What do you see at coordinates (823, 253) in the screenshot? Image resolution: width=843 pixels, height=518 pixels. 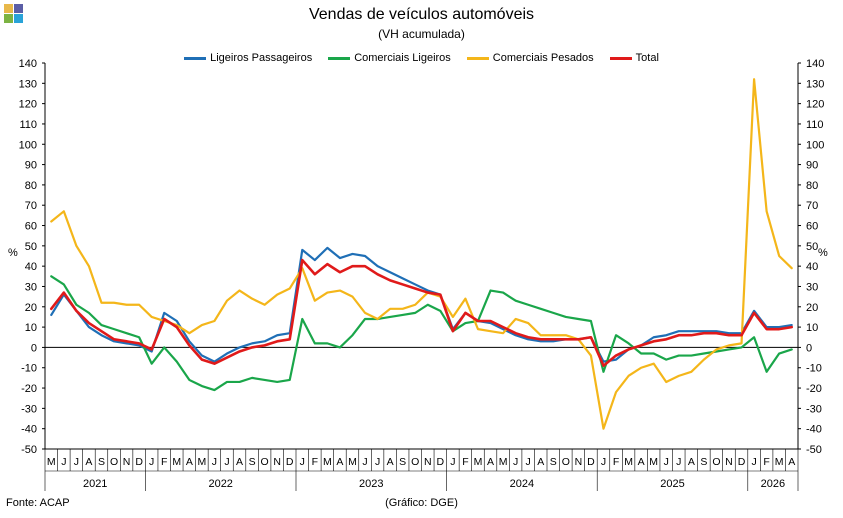 I see `y-axis-unit-right: %` at bounding box center [823, 253].